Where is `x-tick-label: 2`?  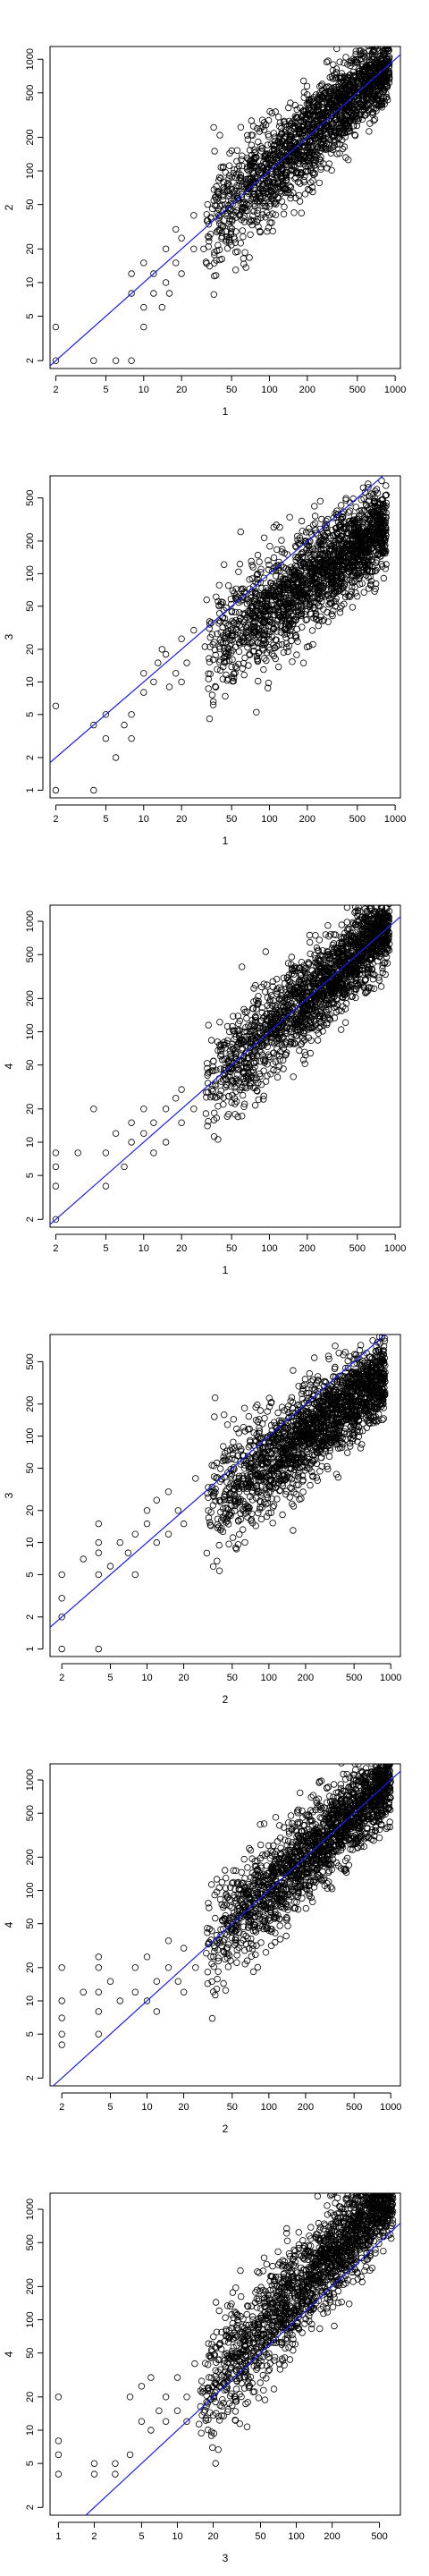 x-tick-label: 2 is located at coordinates (56, 390).